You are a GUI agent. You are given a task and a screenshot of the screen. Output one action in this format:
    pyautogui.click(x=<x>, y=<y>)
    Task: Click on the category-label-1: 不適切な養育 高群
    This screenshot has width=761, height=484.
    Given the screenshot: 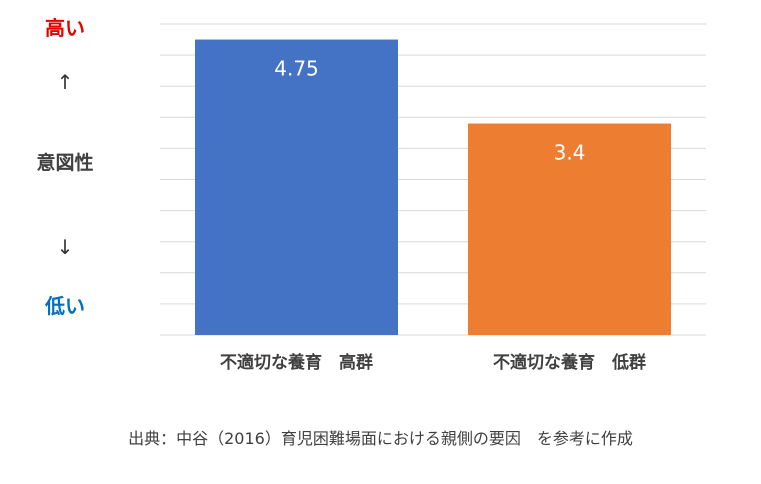 What is the action you would take?
    pyautogui.click(x=296, y=362)
    